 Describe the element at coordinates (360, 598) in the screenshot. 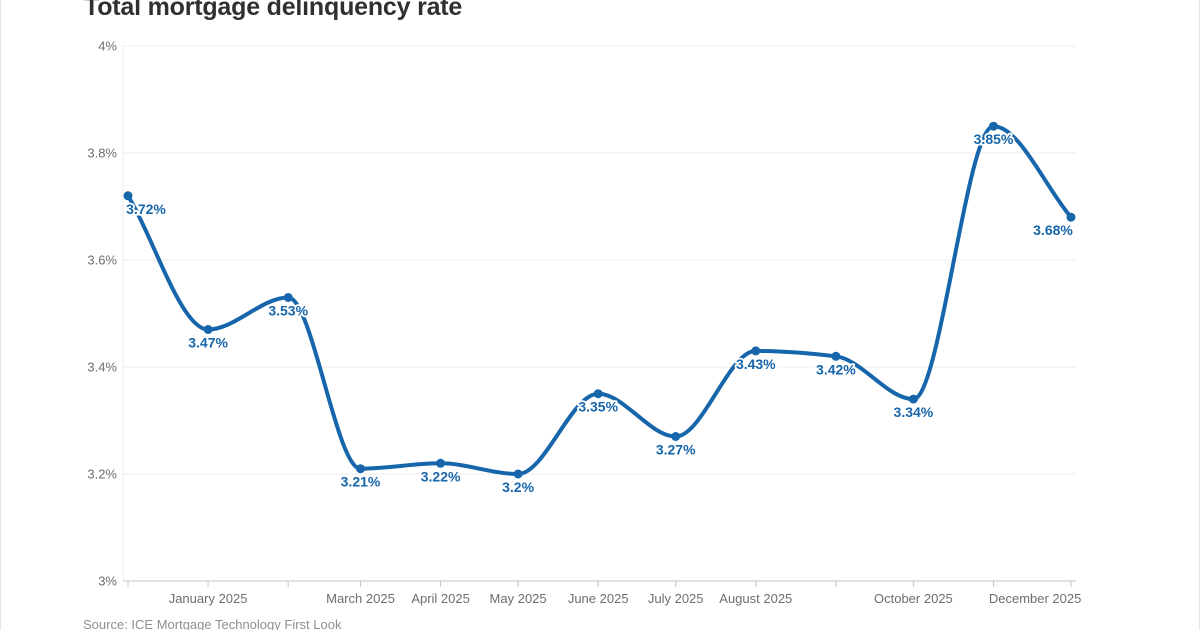

I see `x-axis-label: March 2025` at that location.